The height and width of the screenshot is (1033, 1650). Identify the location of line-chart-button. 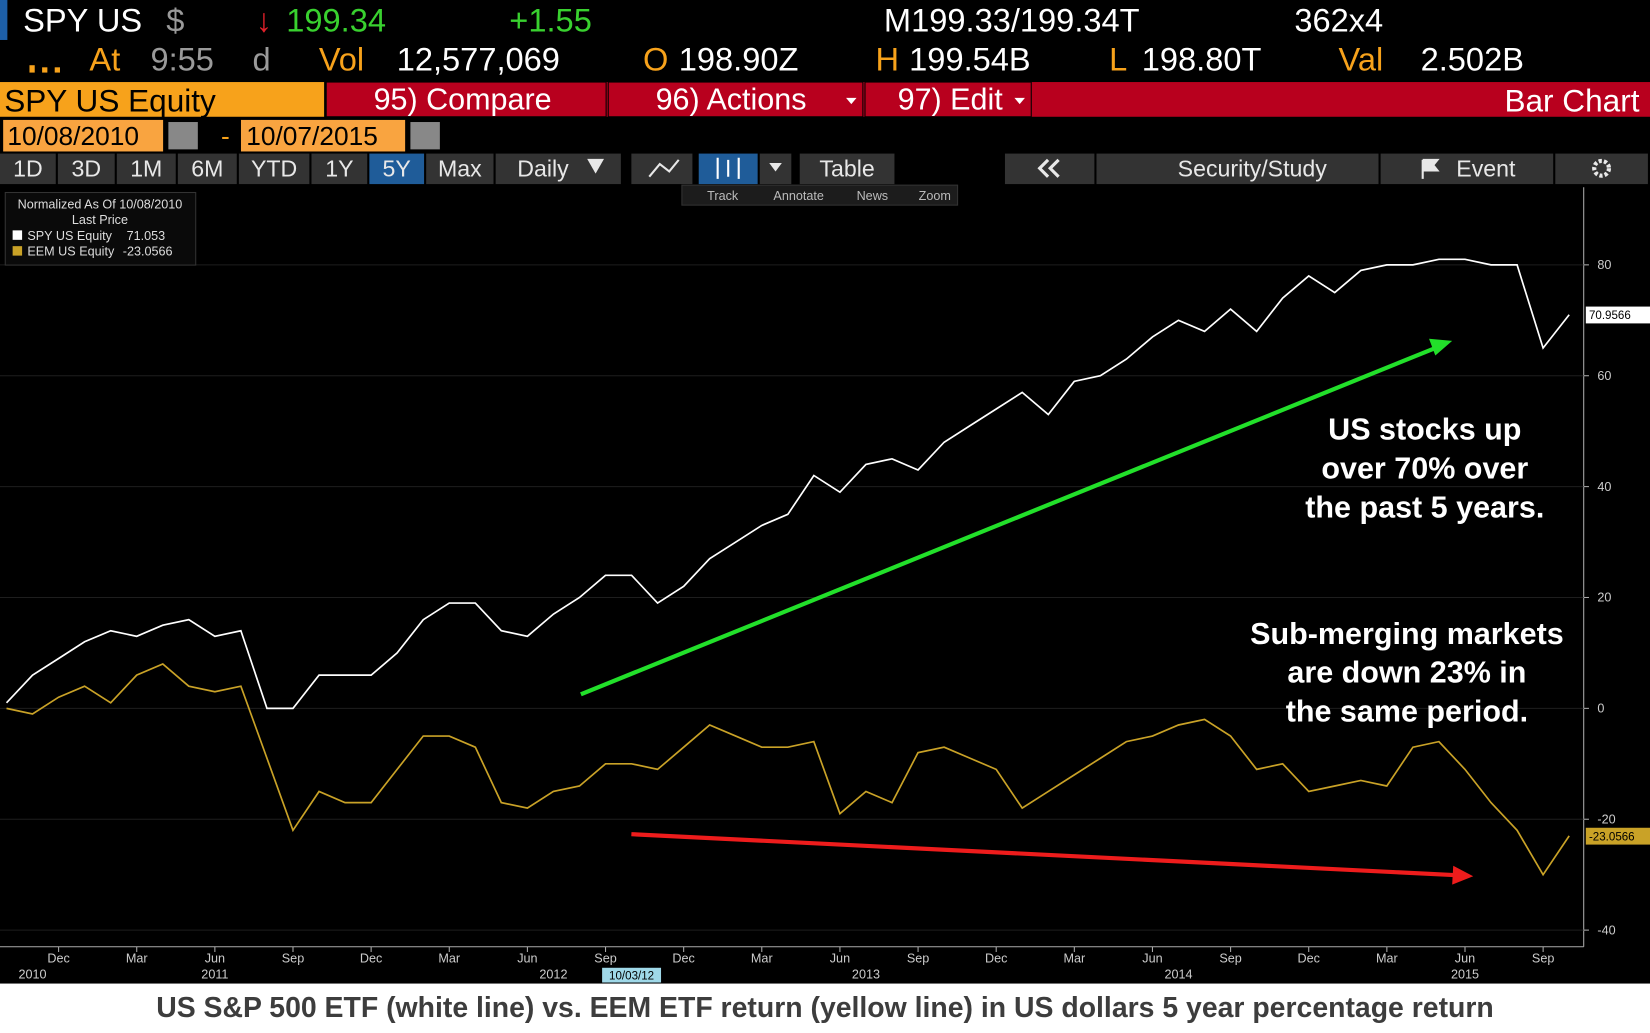
(662, 169).